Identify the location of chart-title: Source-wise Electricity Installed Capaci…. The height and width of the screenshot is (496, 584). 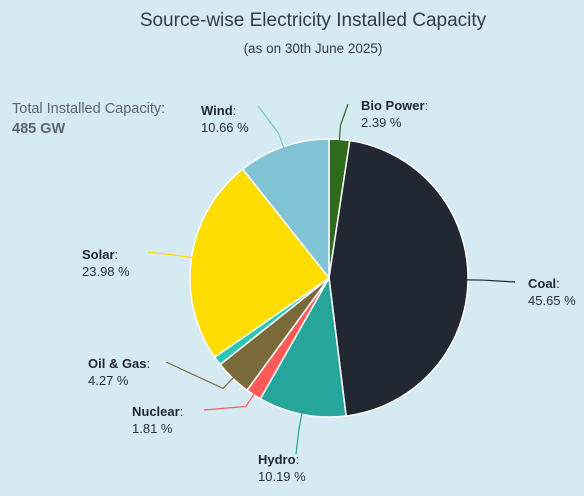
(313, 20).